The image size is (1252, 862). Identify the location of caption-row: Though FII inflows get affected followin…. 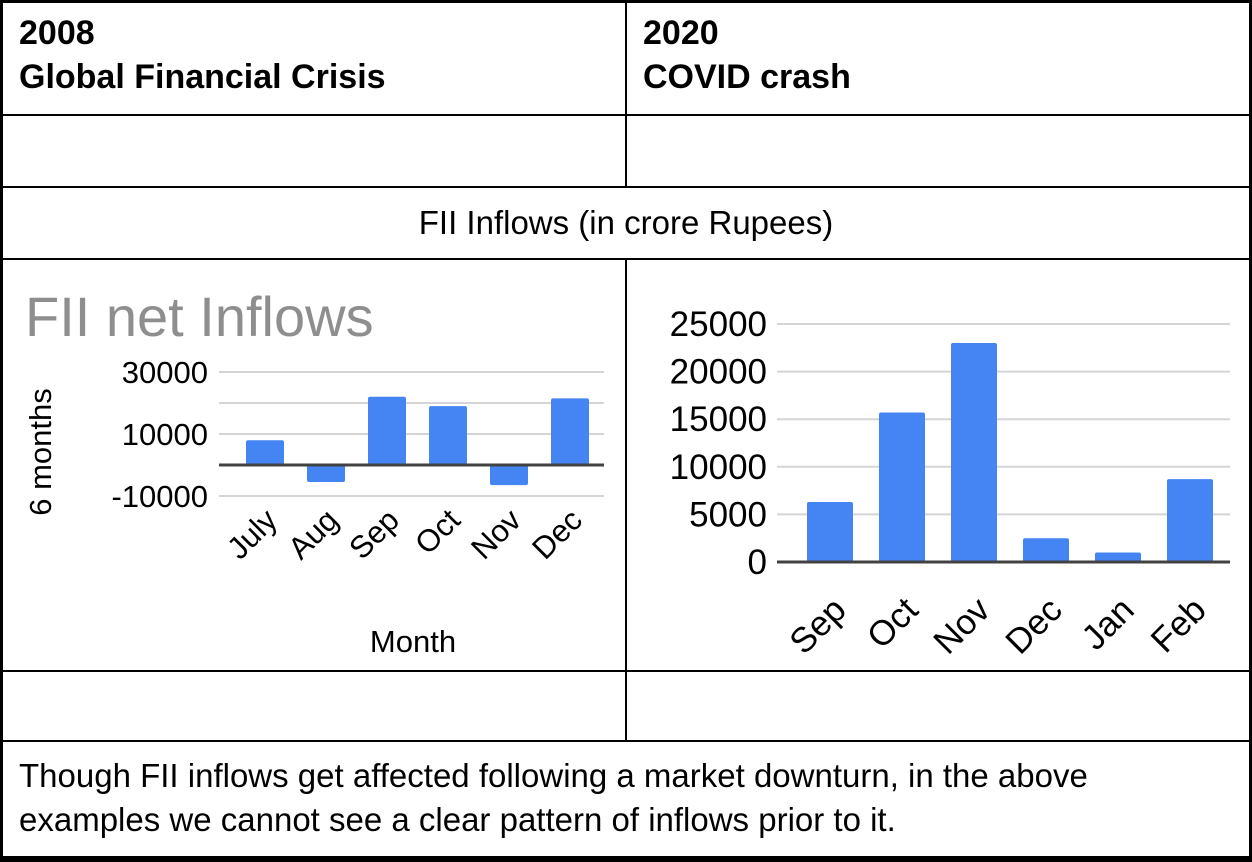
(626, 799).